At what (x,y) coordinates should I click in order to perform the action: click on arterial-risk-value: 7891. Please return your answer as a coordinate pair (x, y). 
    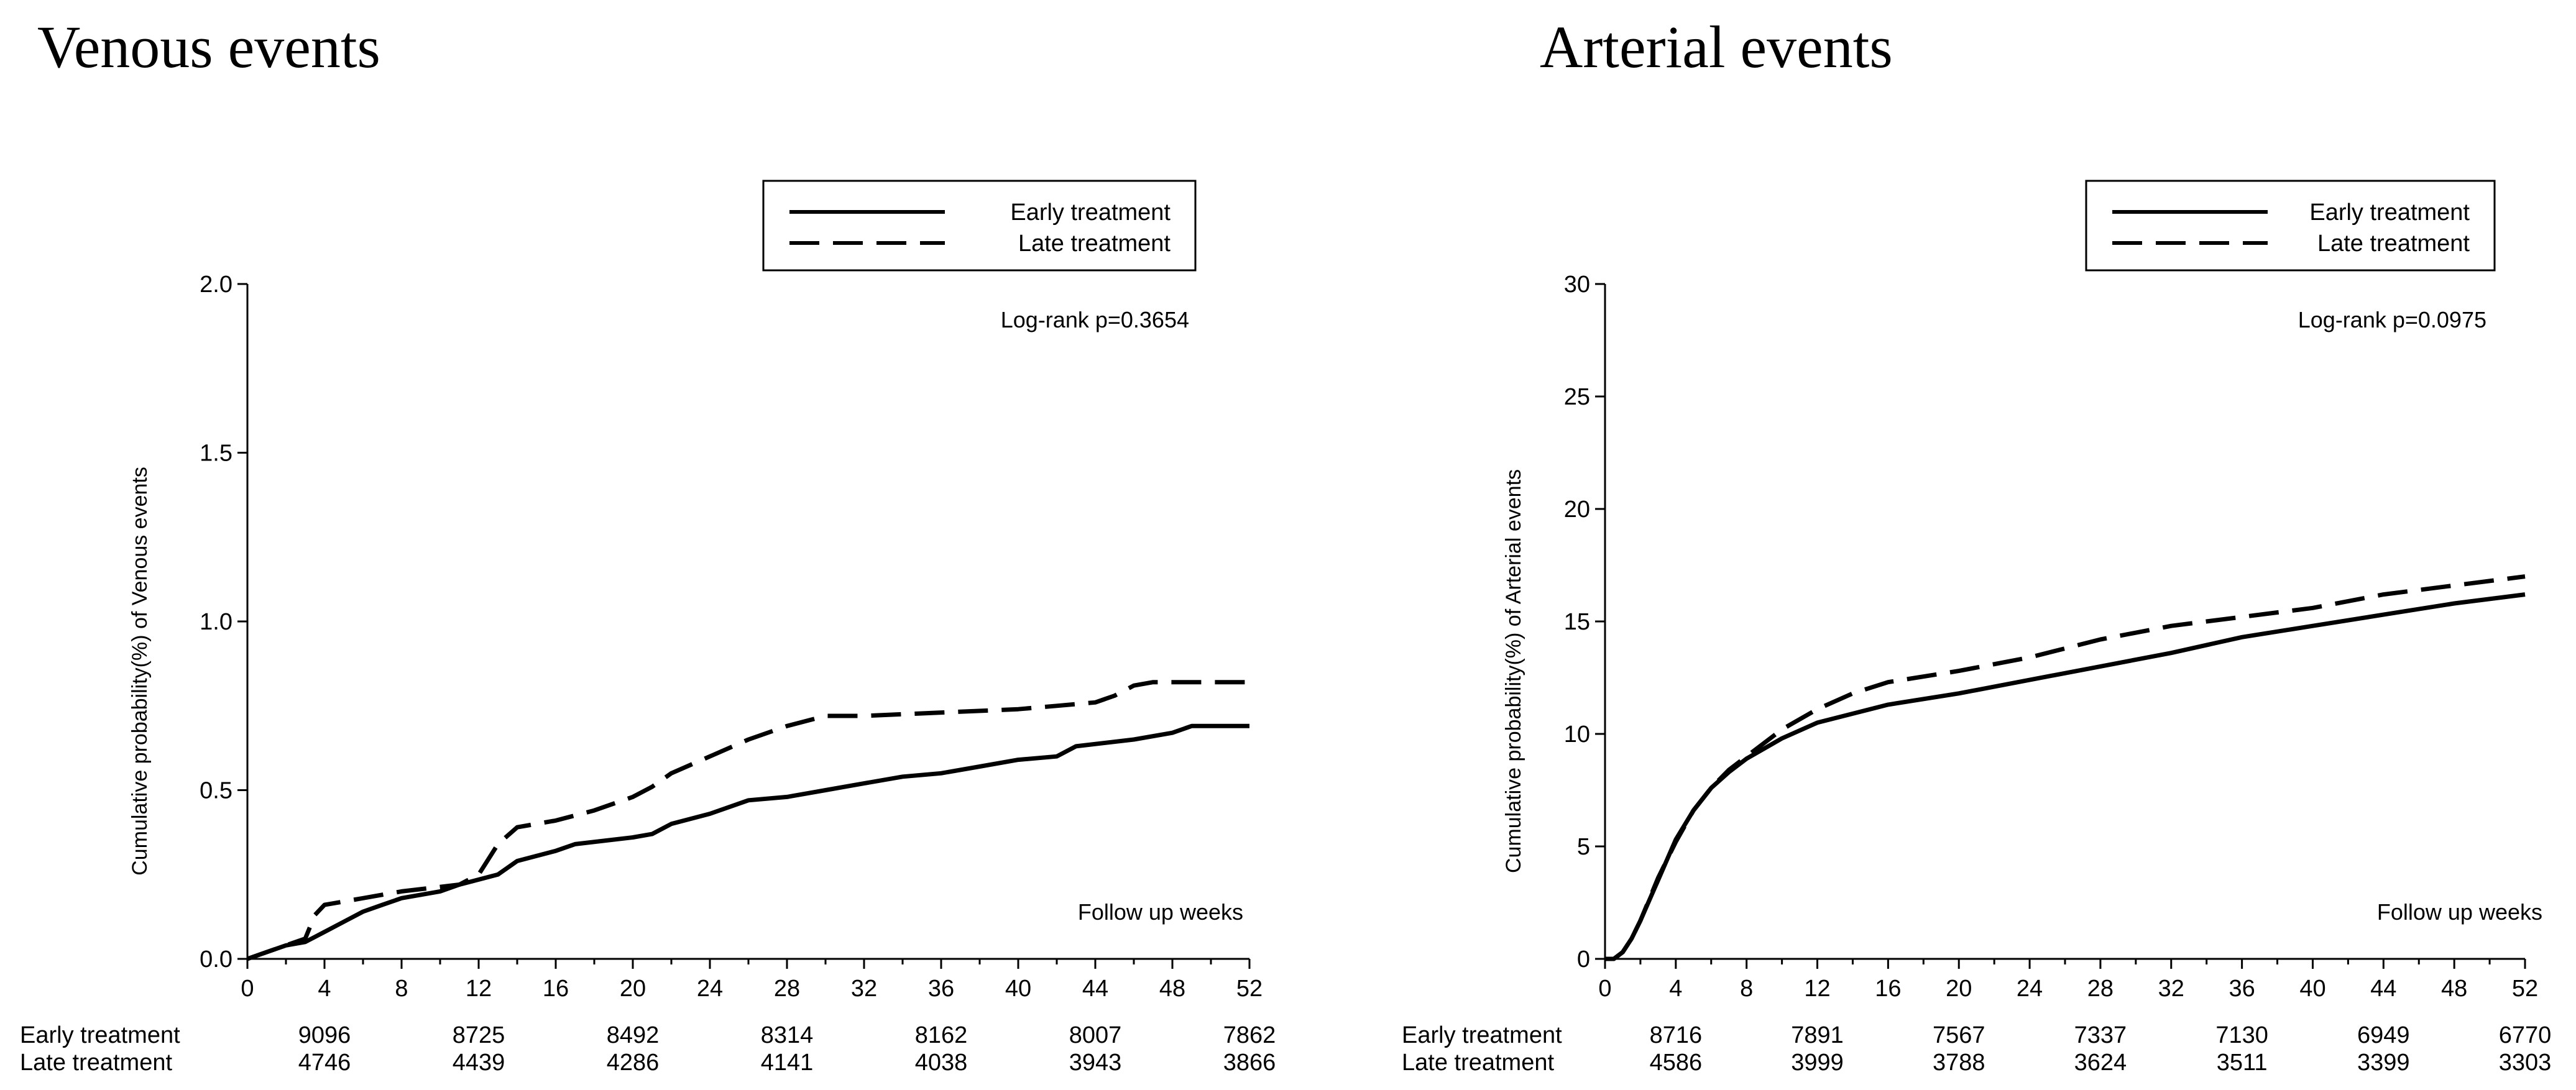
    Looking at the image, I should click on (1817, 1035).